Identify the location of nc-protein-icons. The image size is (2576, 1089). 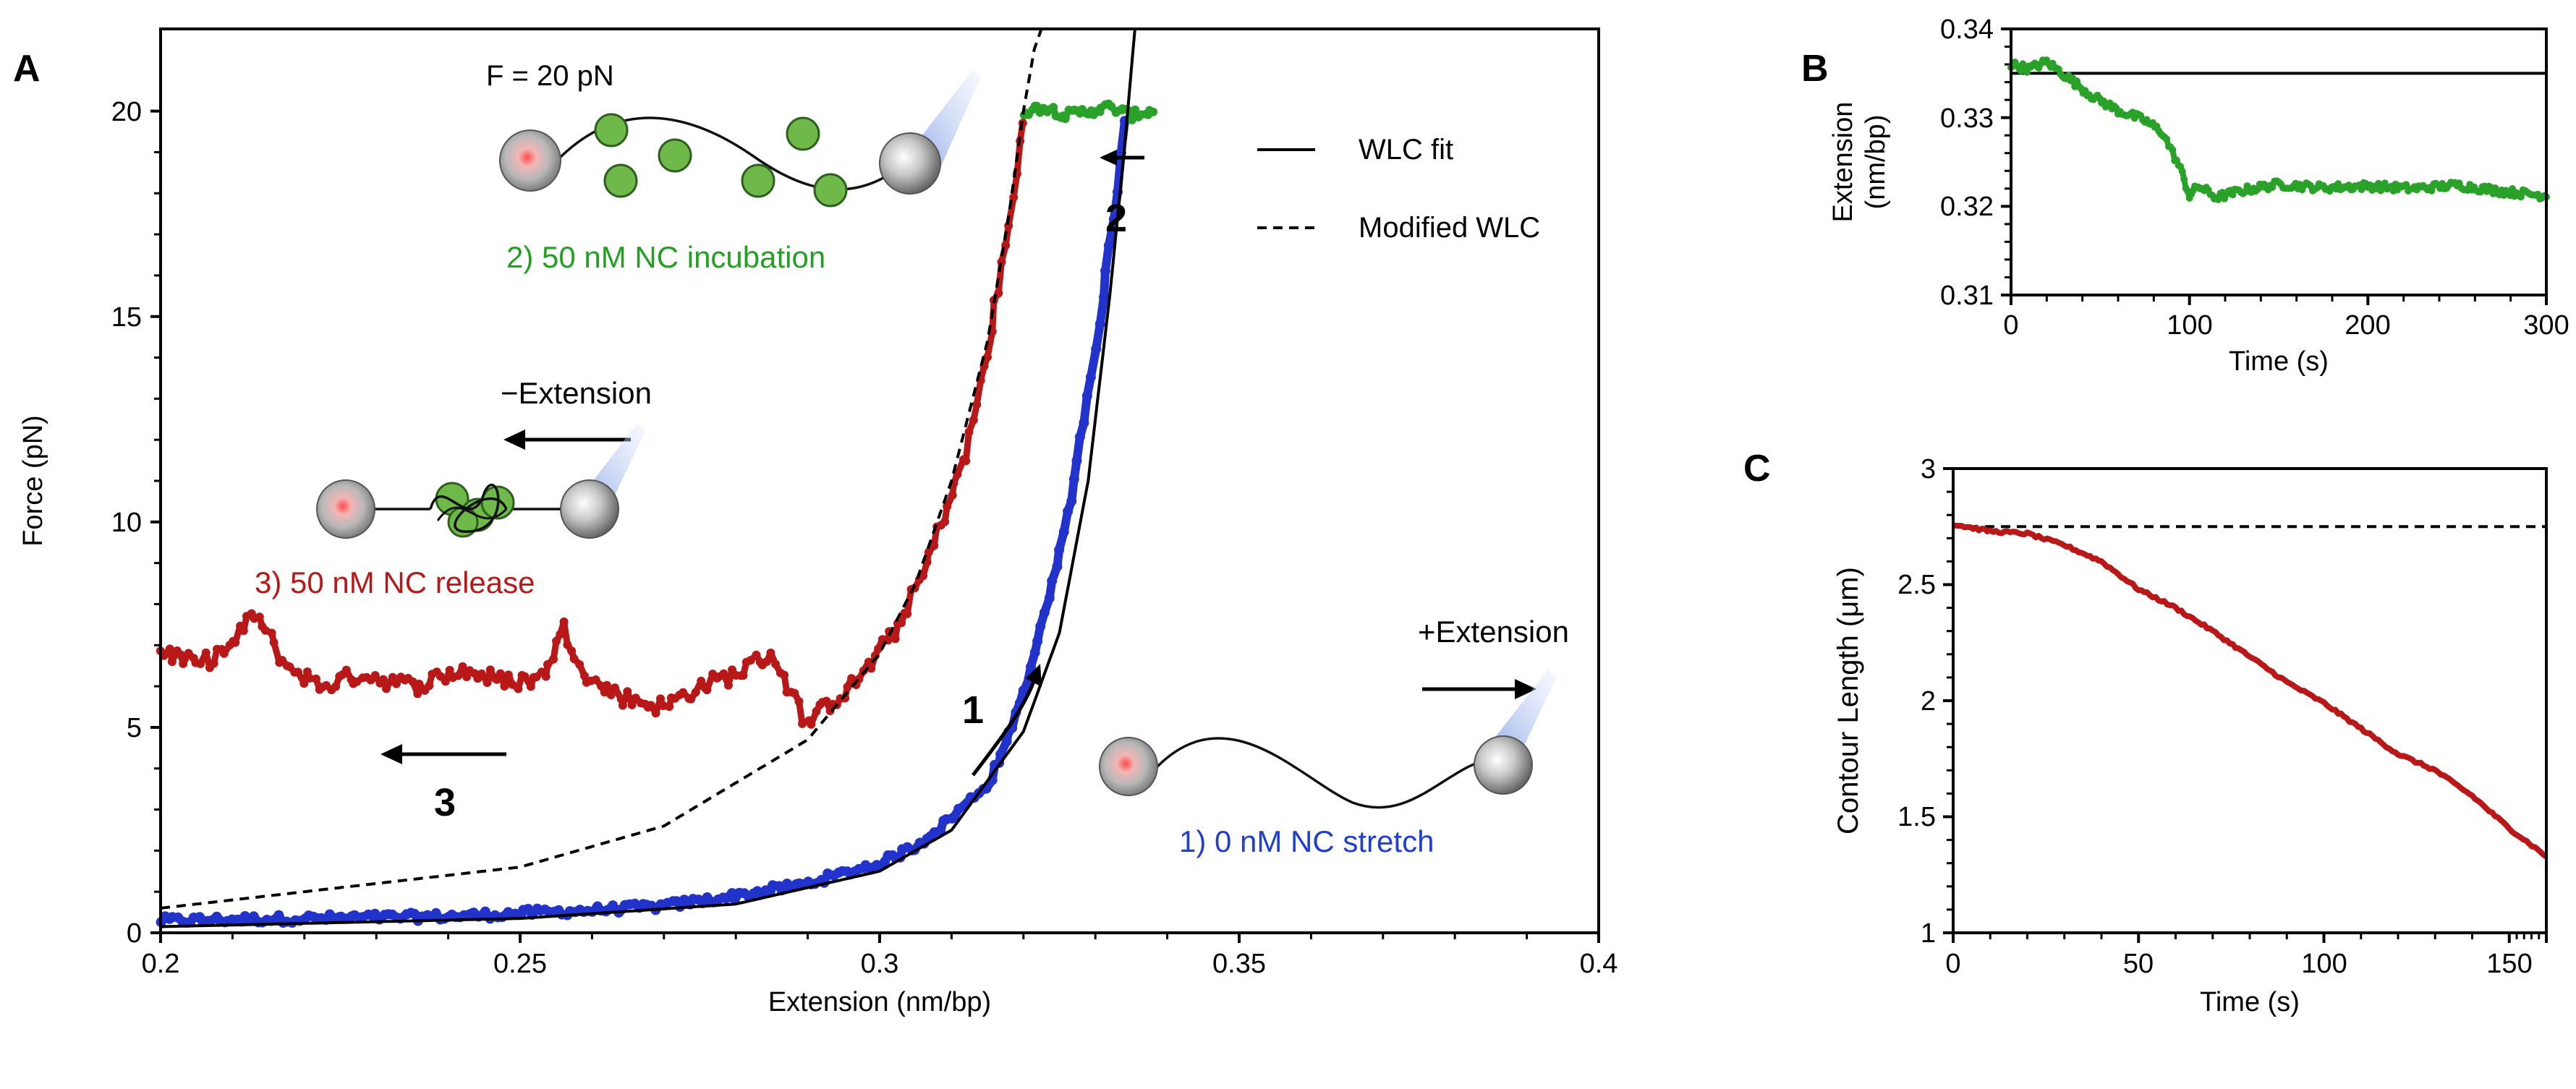
(721, 160).